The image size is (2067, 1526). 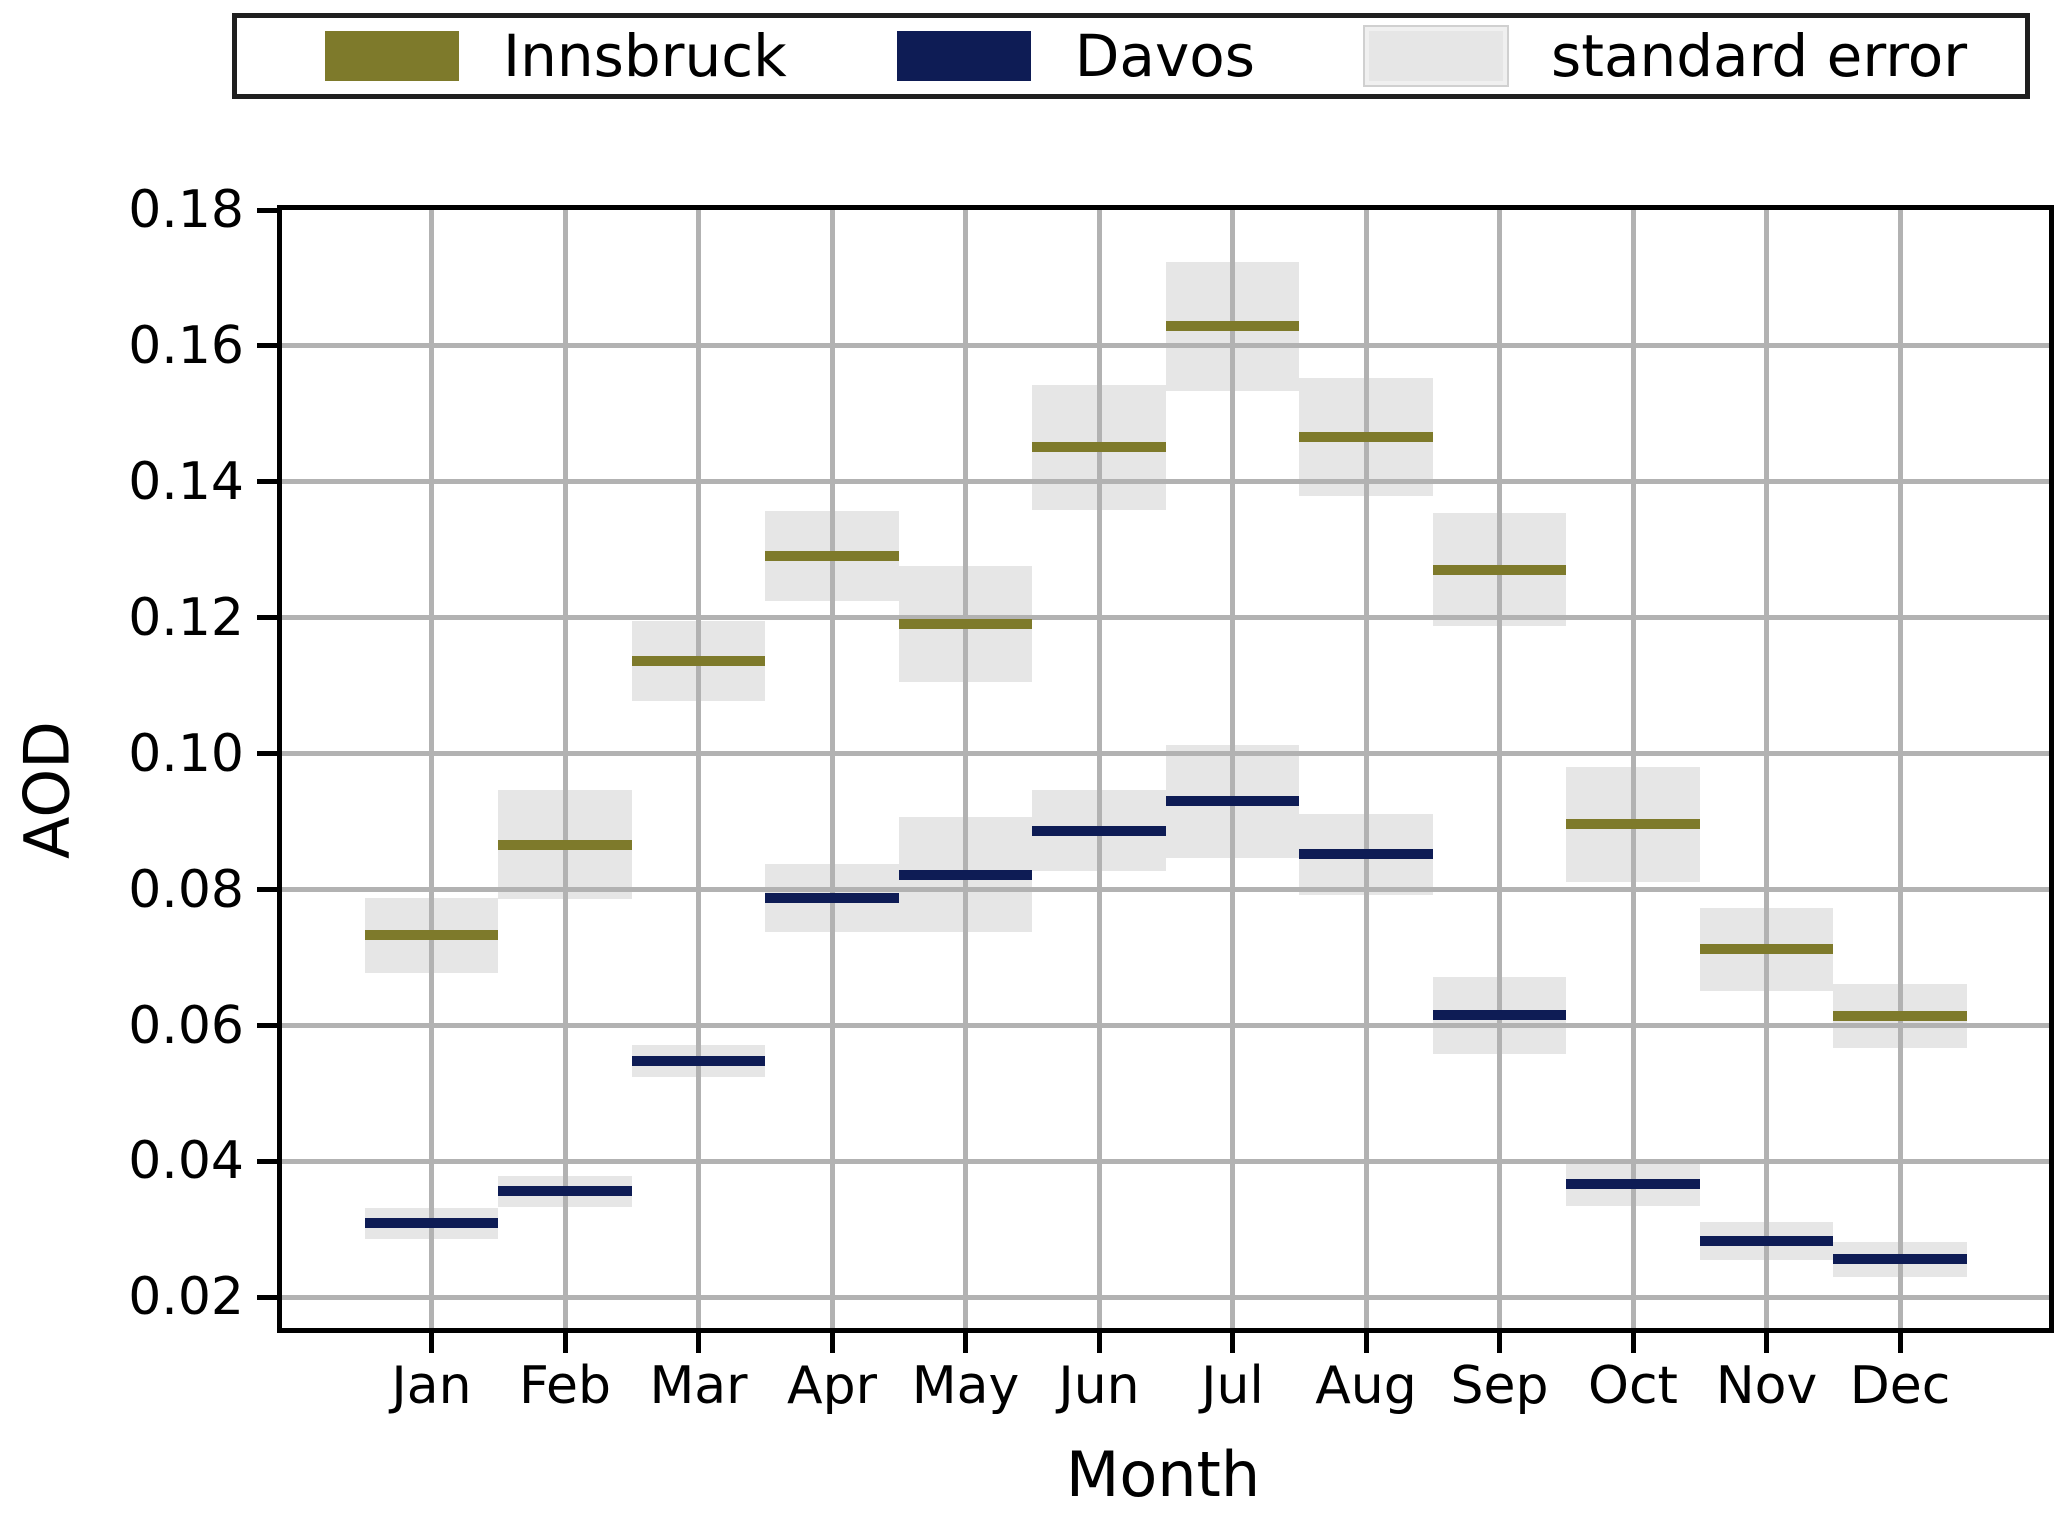 What do you see at coordinates (186, 753) in the screenshot?
I see `y-tick-label: 0.10` at bounding box center [186, 753].